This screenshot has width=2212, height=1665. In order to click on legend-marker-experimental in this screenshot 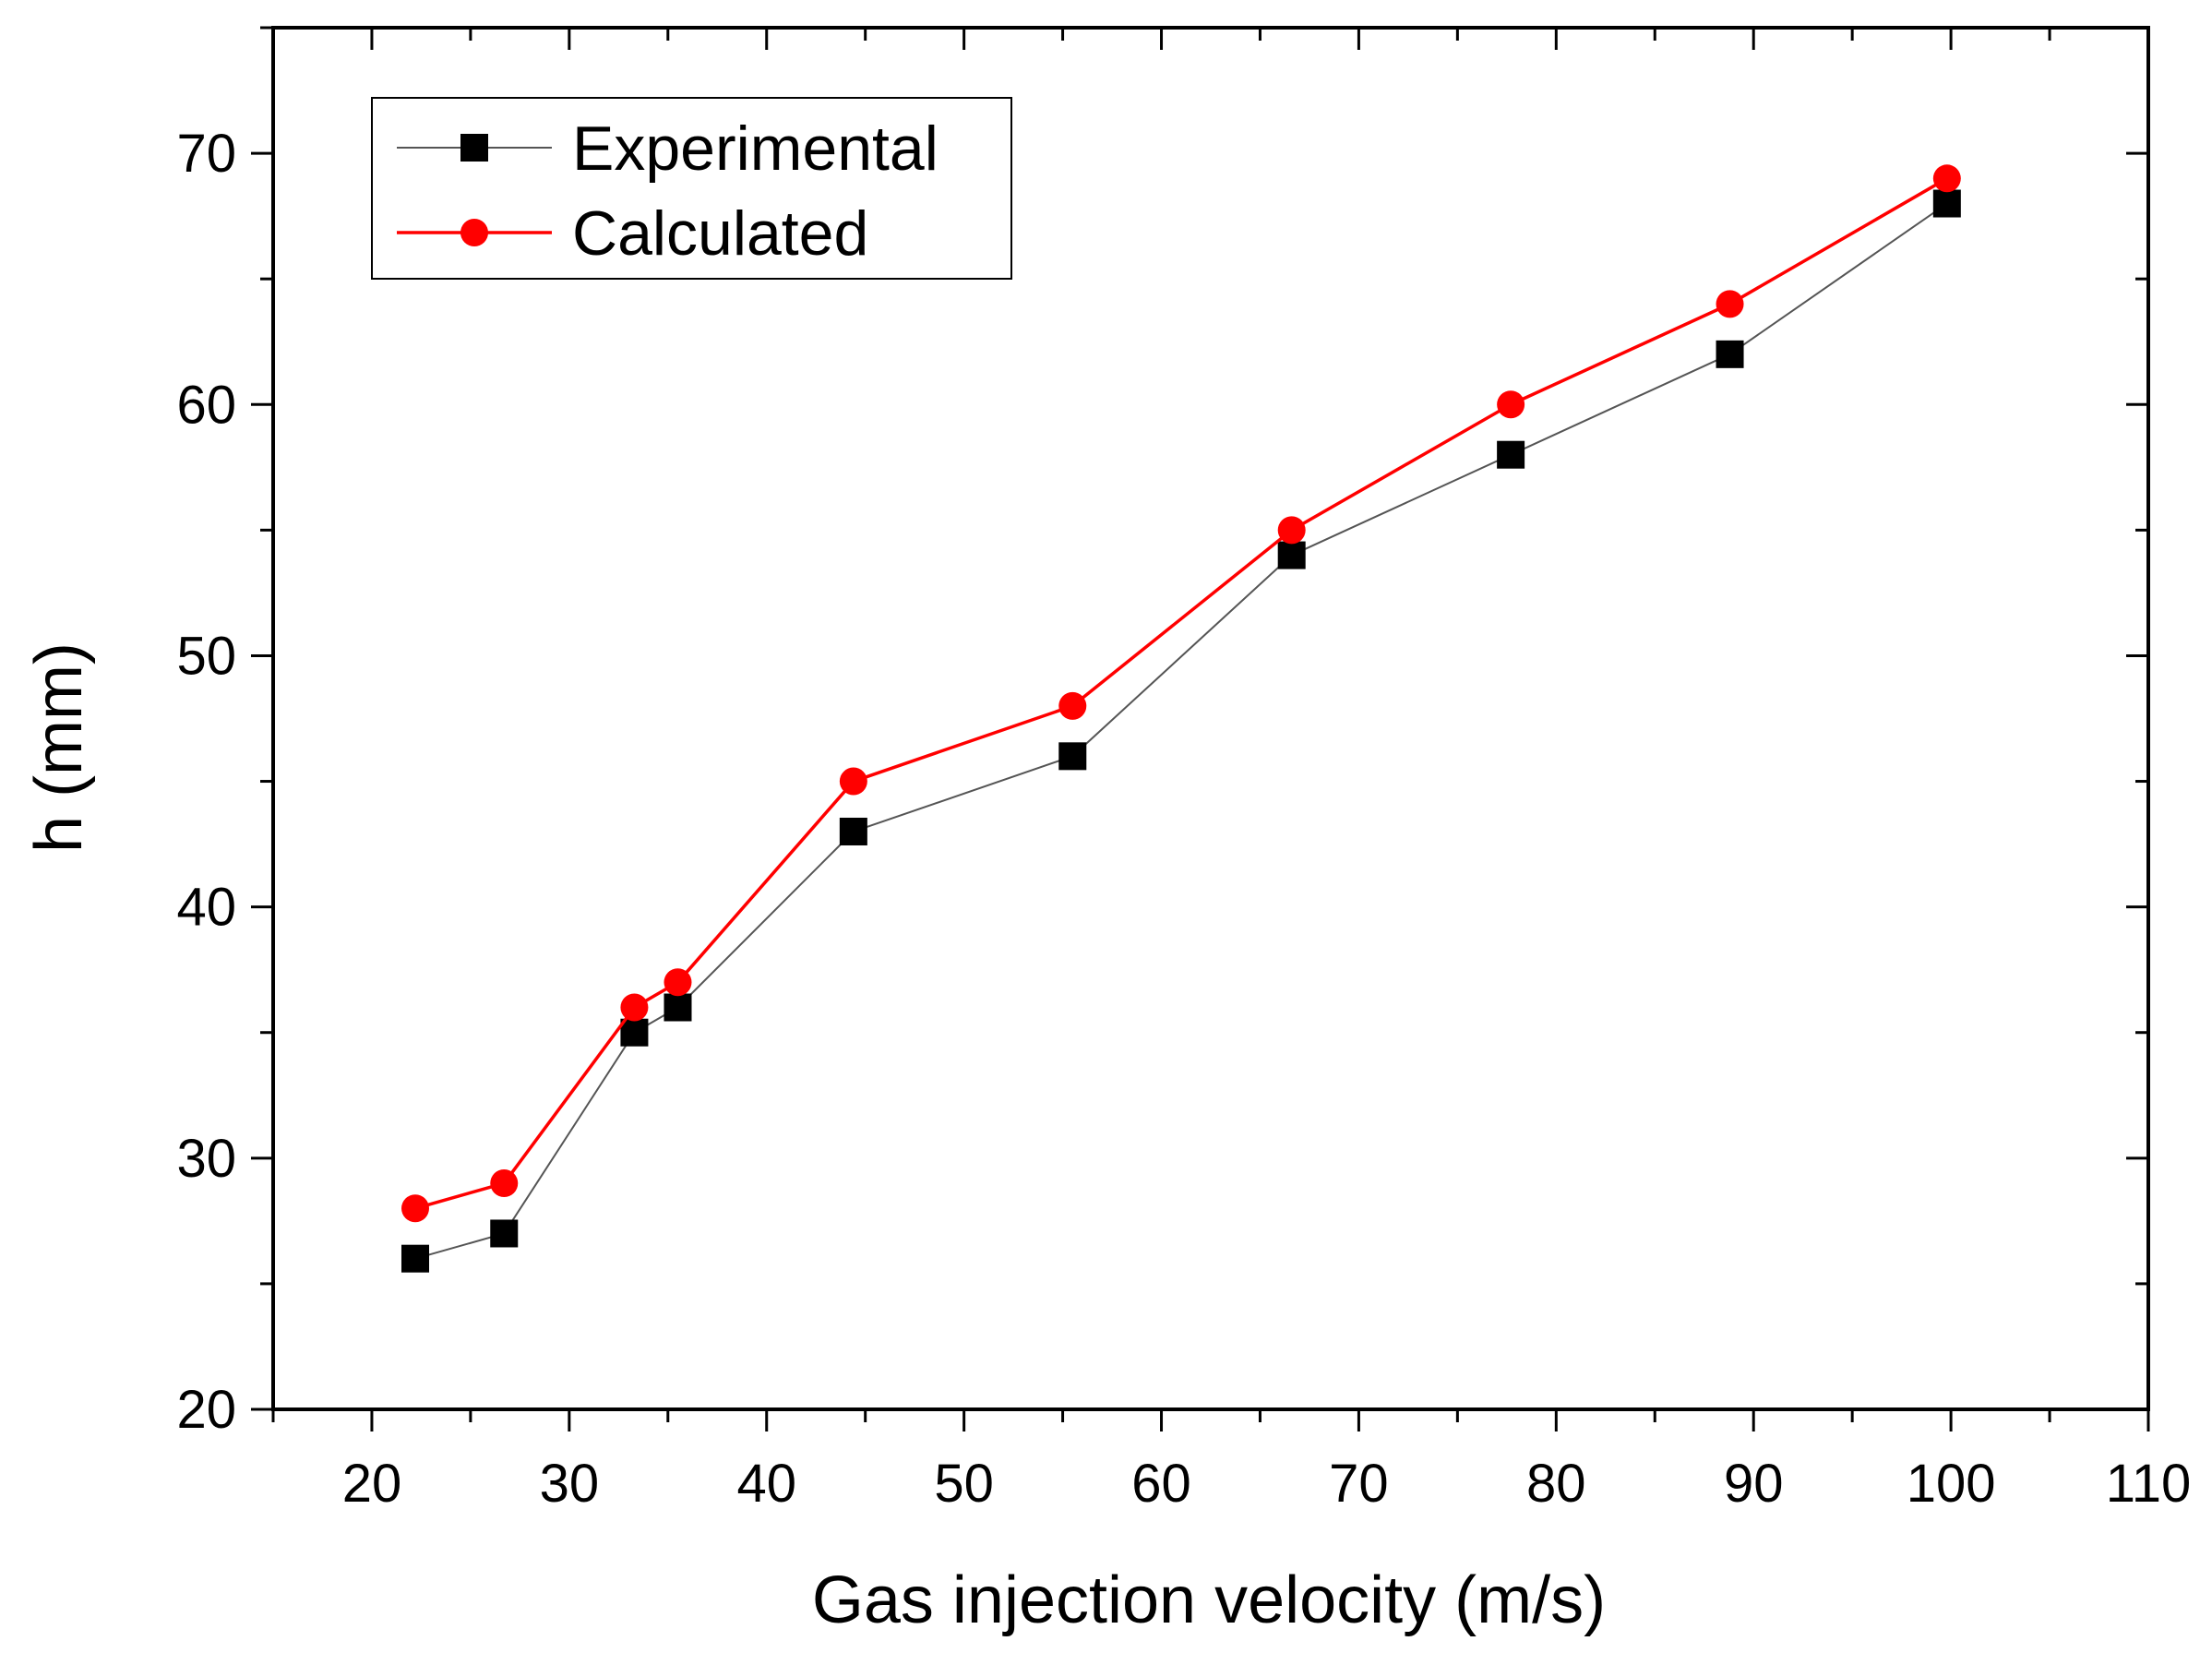, I will do `click(474, 148)`.